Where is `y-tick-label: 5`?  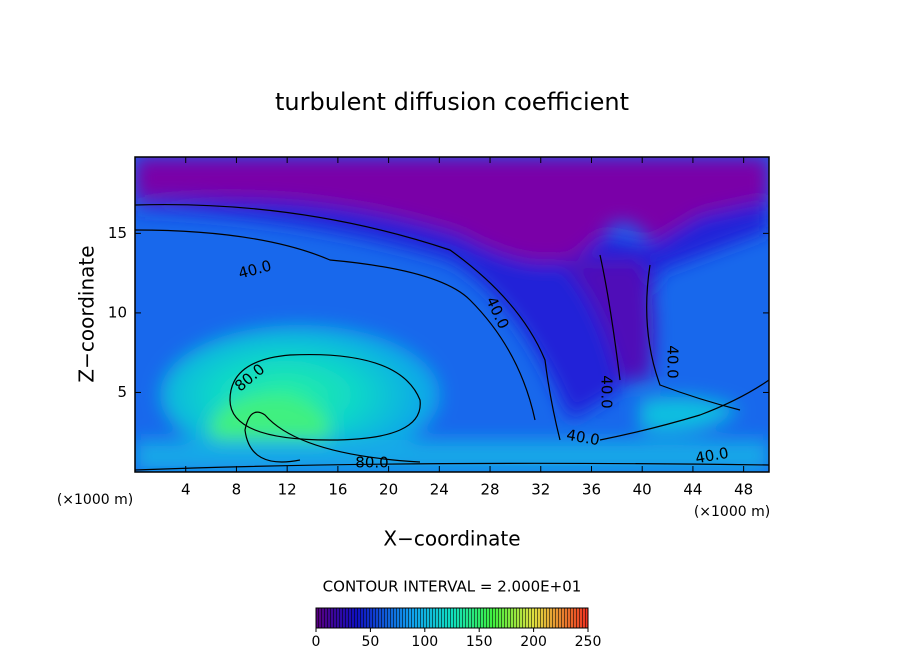 y-tick-label: 5 is located at coordinates (122, 392).